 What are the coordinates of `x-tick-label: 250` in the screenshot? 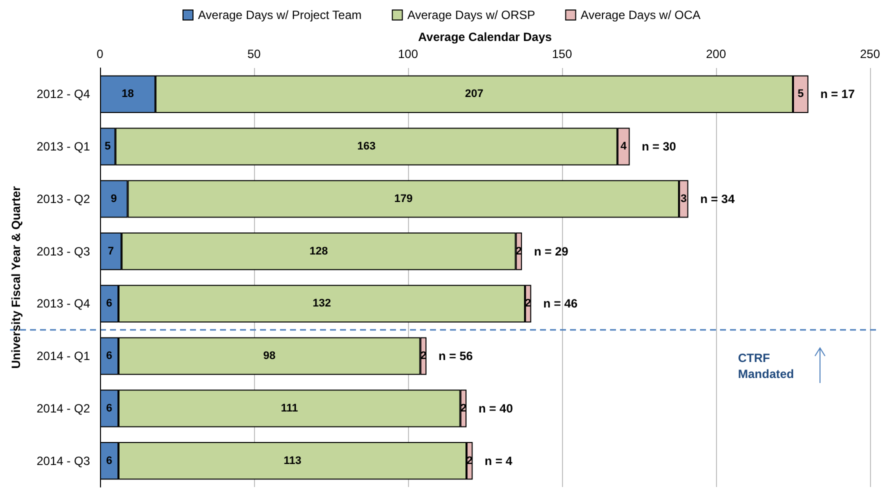 It's located at (870, 54).